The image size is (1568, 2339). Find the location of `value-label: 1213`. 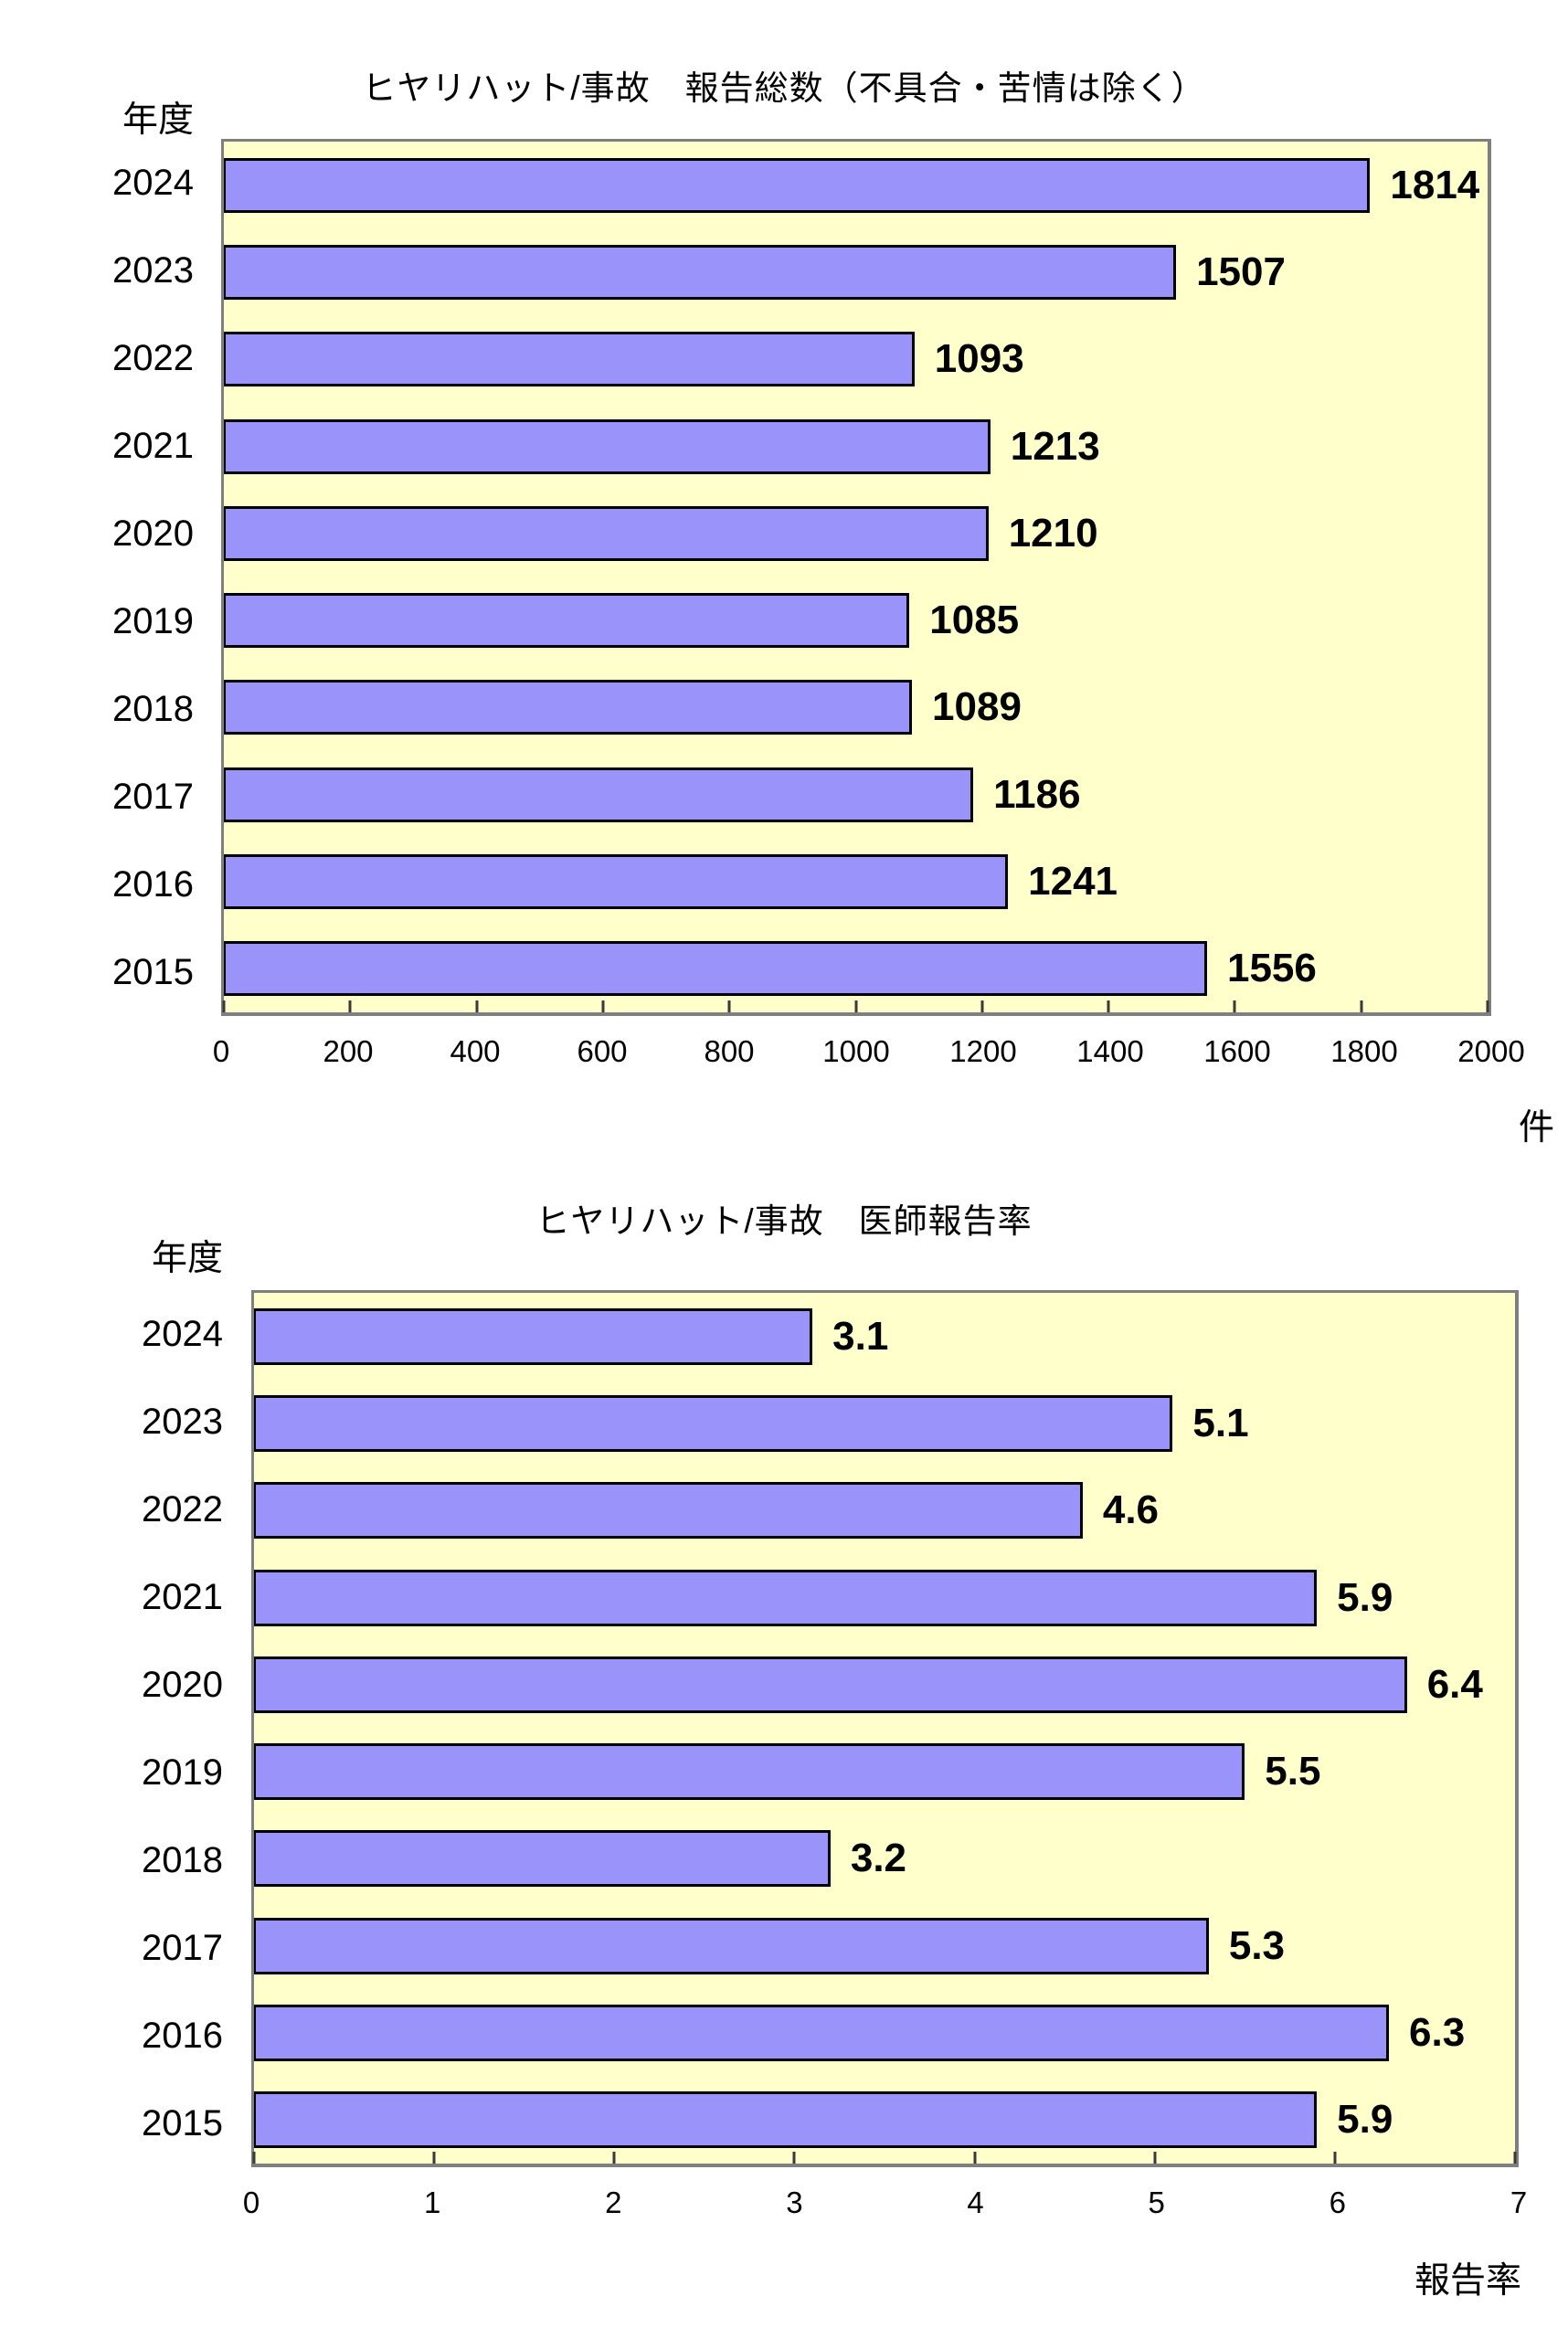

value-label: 1213 is located at coordinates (1055, 446).